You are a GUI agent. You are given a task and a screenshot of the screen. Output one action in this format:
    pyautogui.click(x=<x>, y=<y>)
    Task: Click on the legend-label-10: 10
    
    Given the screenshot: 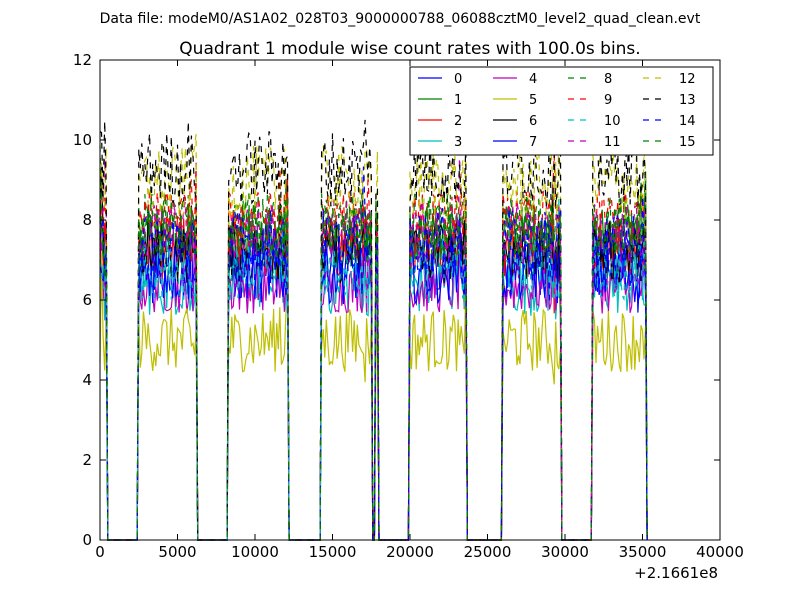 What is the action you would take?
    pyautogui.click(x=612, y=121)
    